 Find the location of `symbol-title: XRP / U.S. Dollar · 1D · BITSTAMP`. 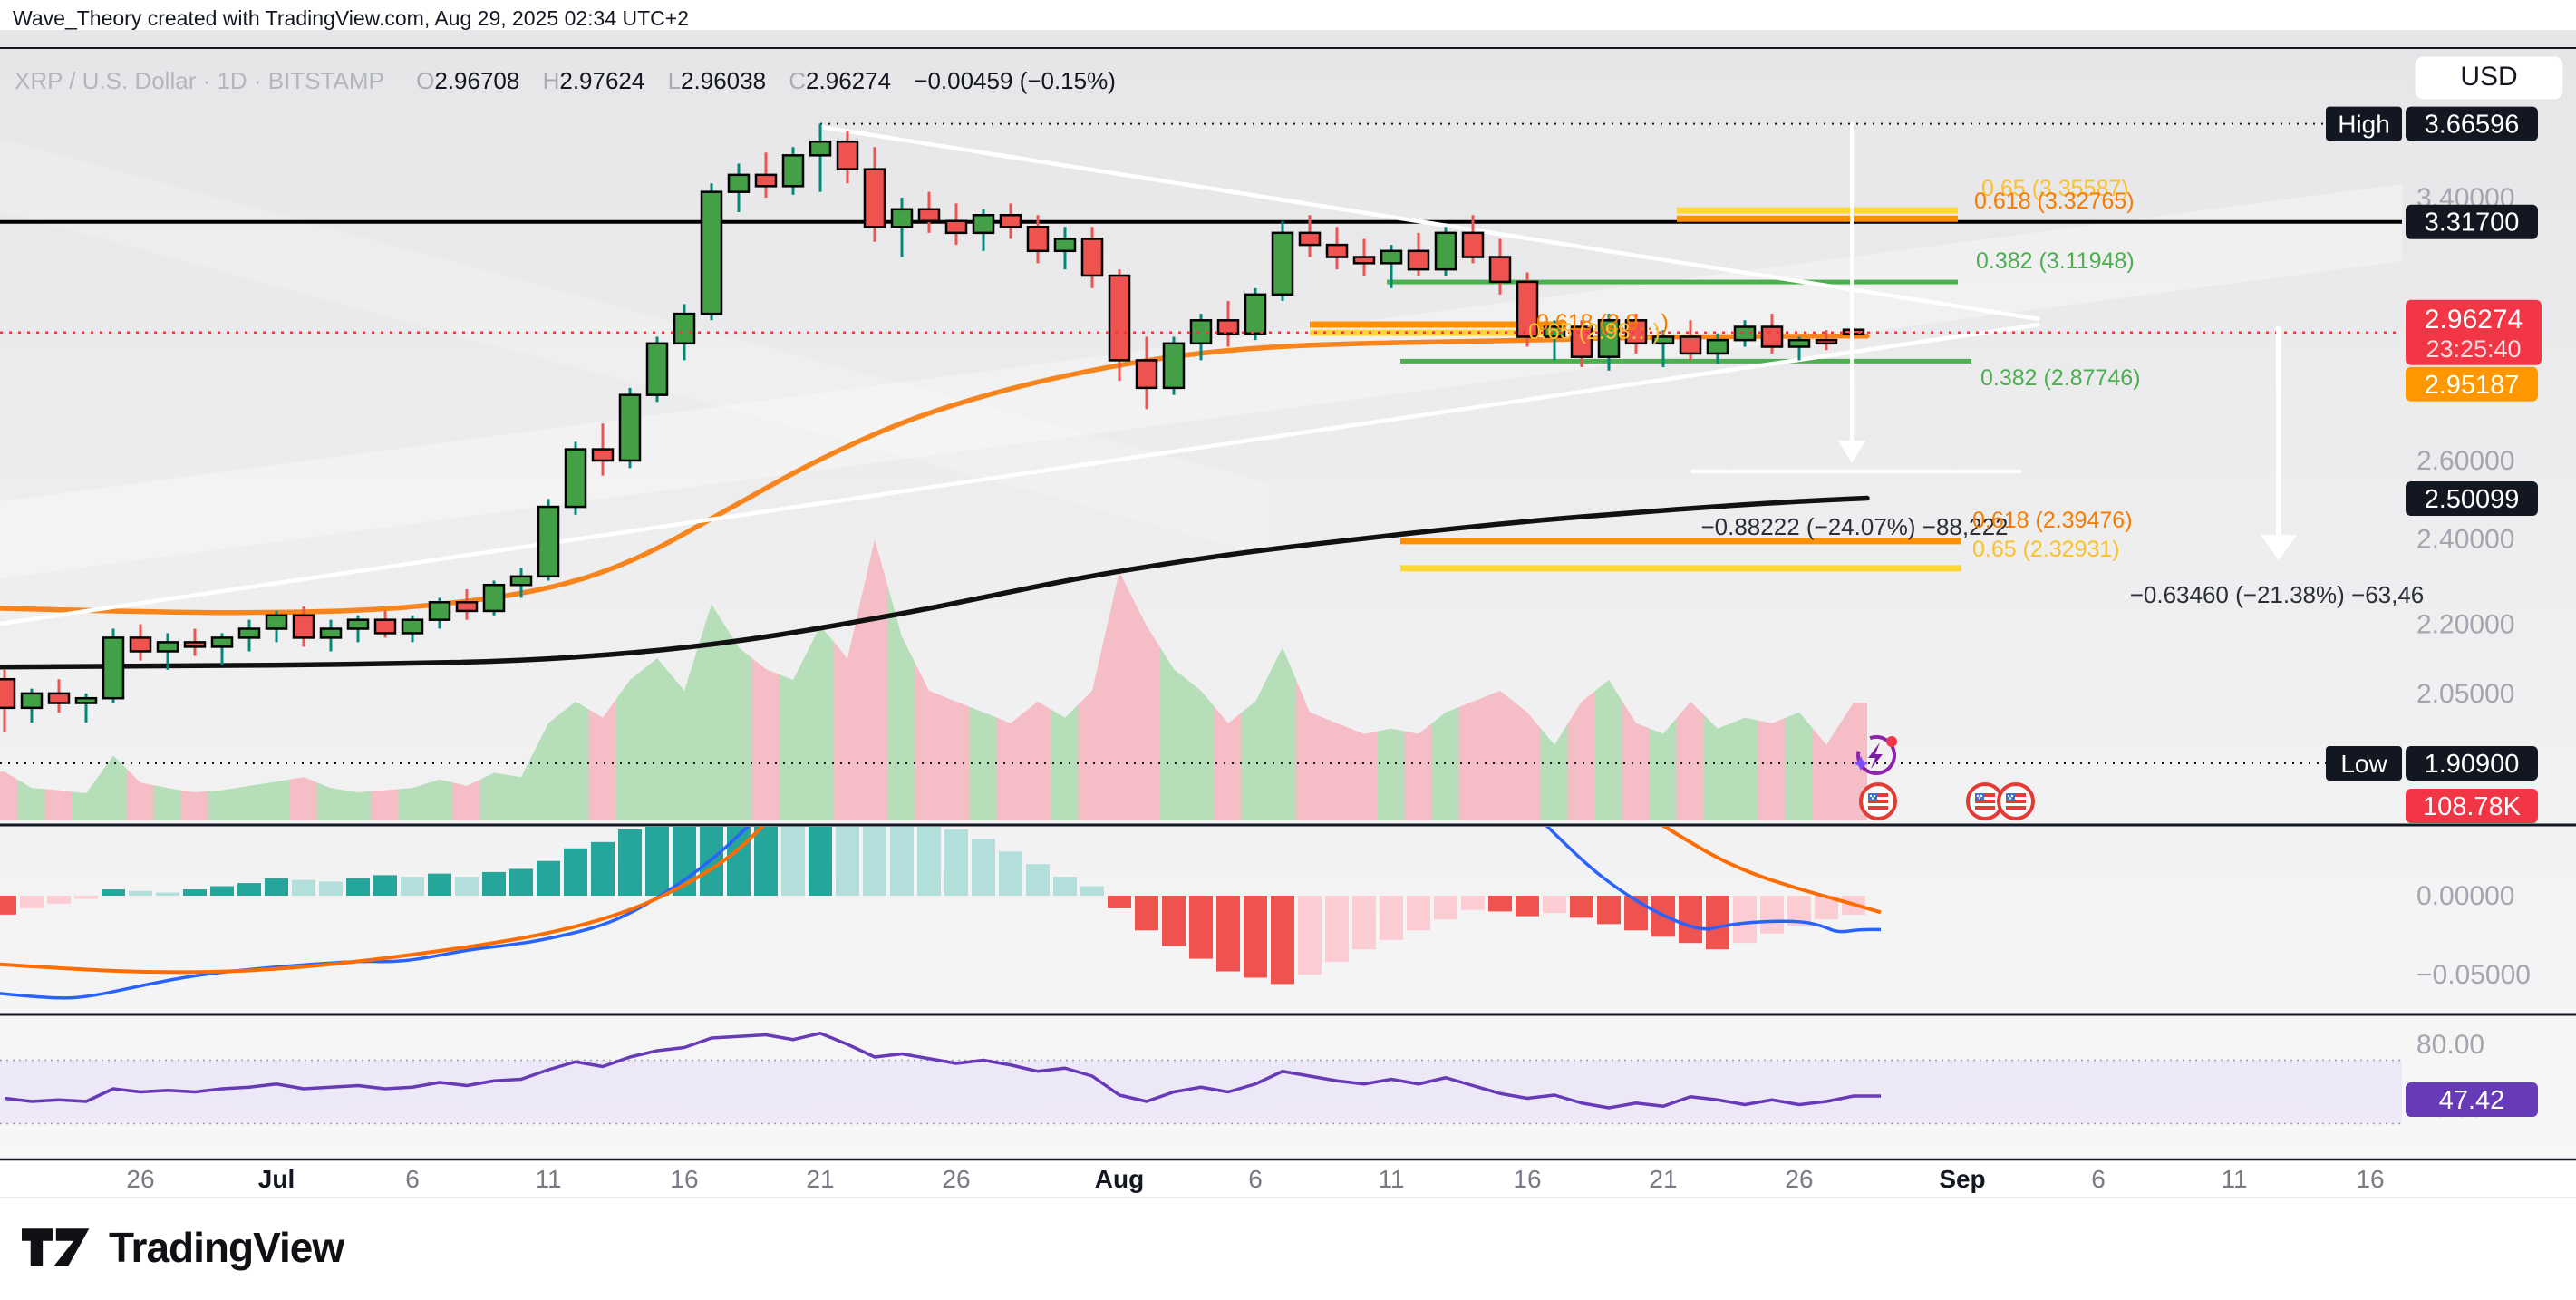

symbol-title: XRP / U.S. Dollar · 1D · BITSTAMP is located at coordinates (199, 80).